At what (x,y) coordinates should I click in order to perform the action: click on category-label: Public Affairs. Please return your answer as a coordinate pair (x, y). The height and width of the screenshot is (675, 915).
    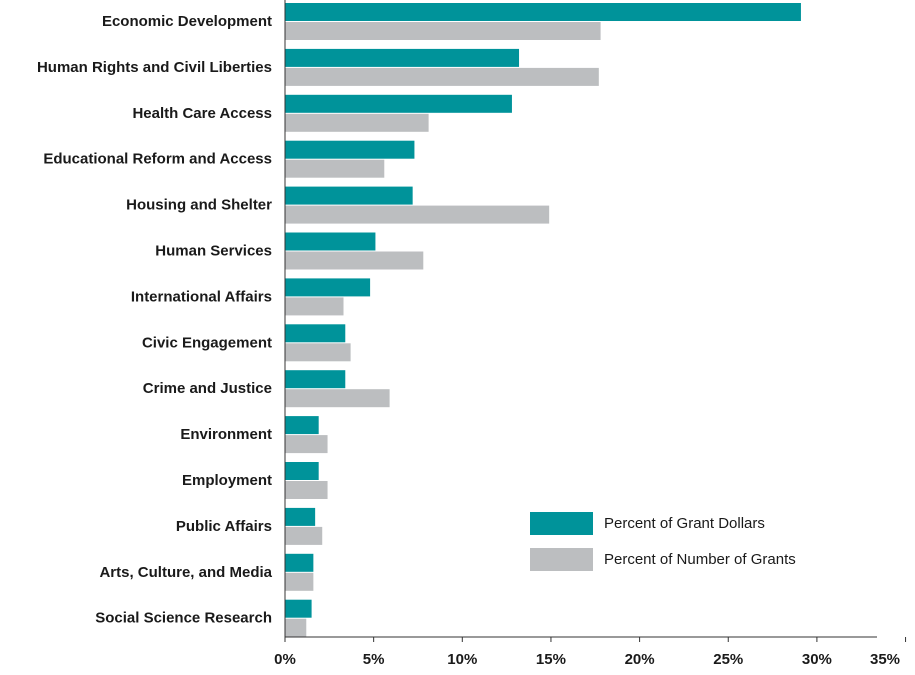
    Looking at the image, I should click on (224, 526).